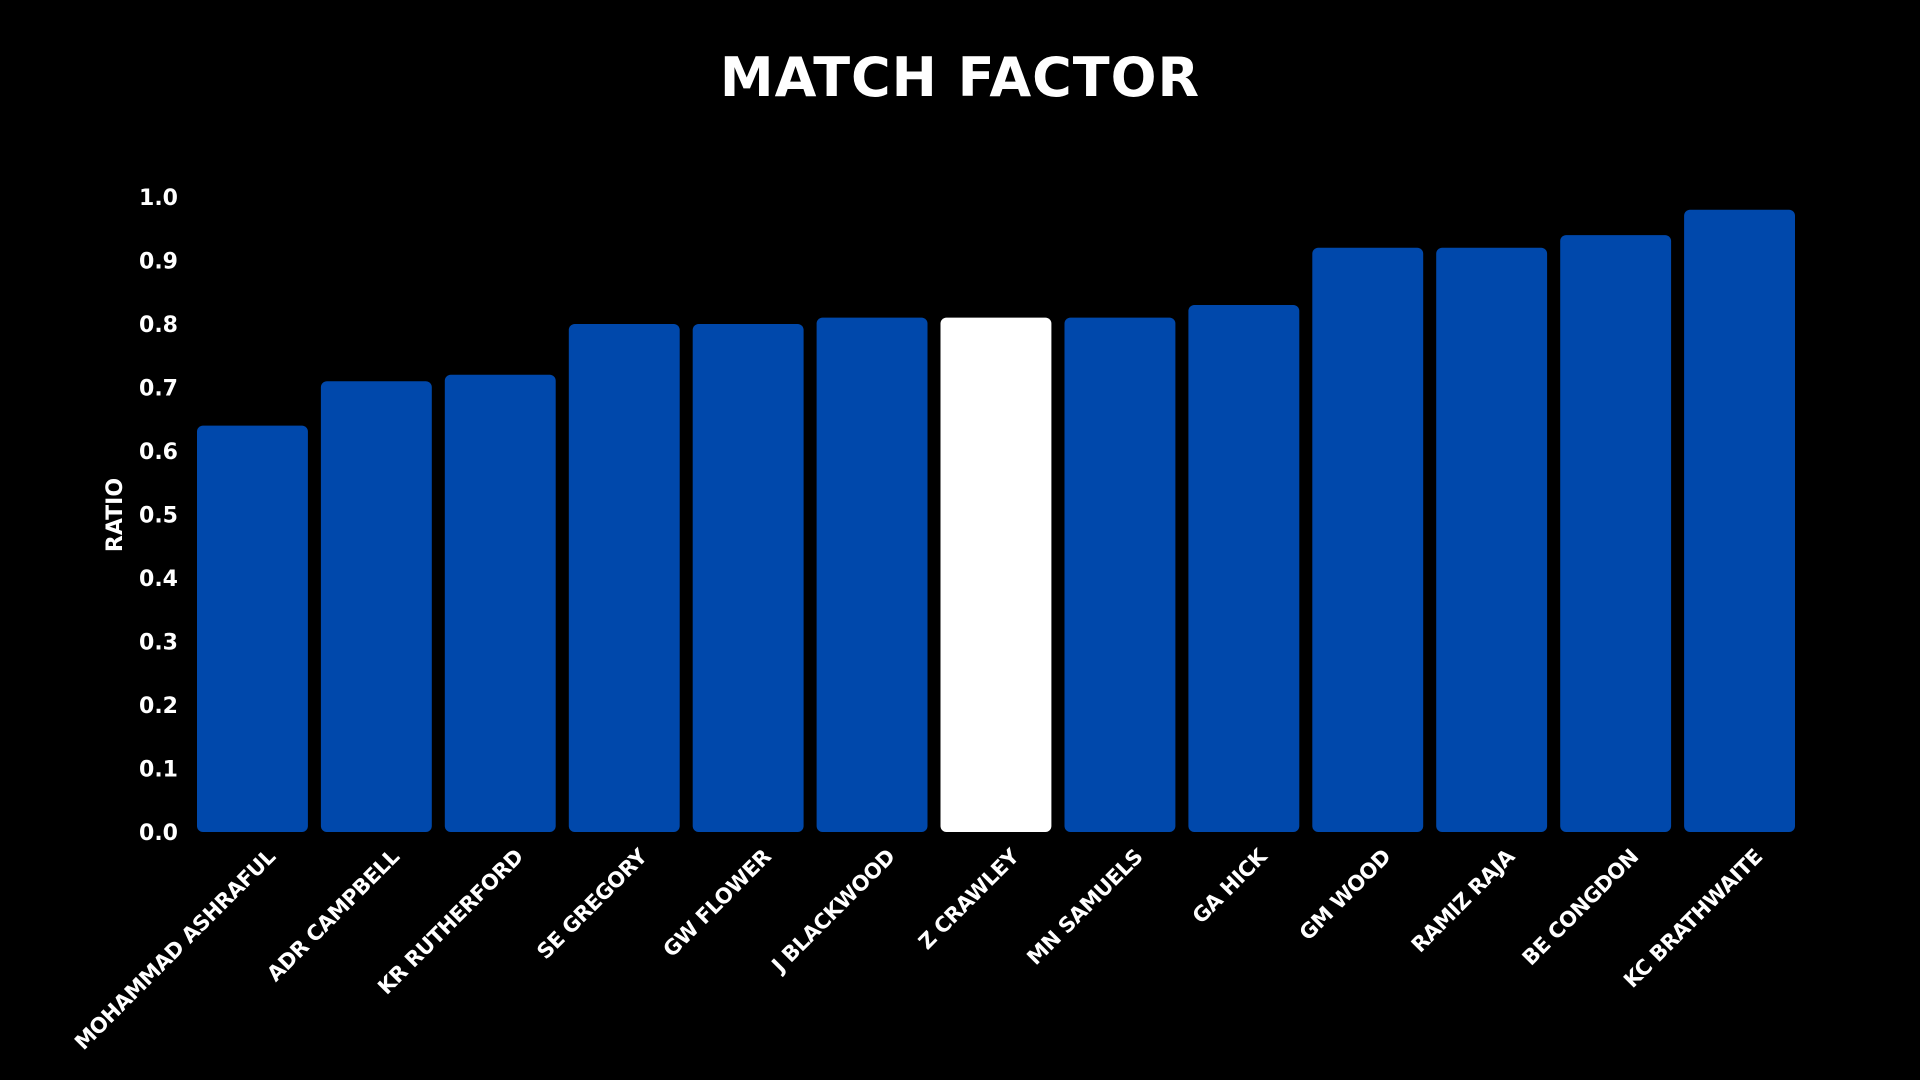 Image resolution: width=1920 pixels, height=1080 pixels. What do you see at coordinates (158, 325) in the screenshot?
I see `y-tick-label: 0.8` at bounding box center [158, 325].